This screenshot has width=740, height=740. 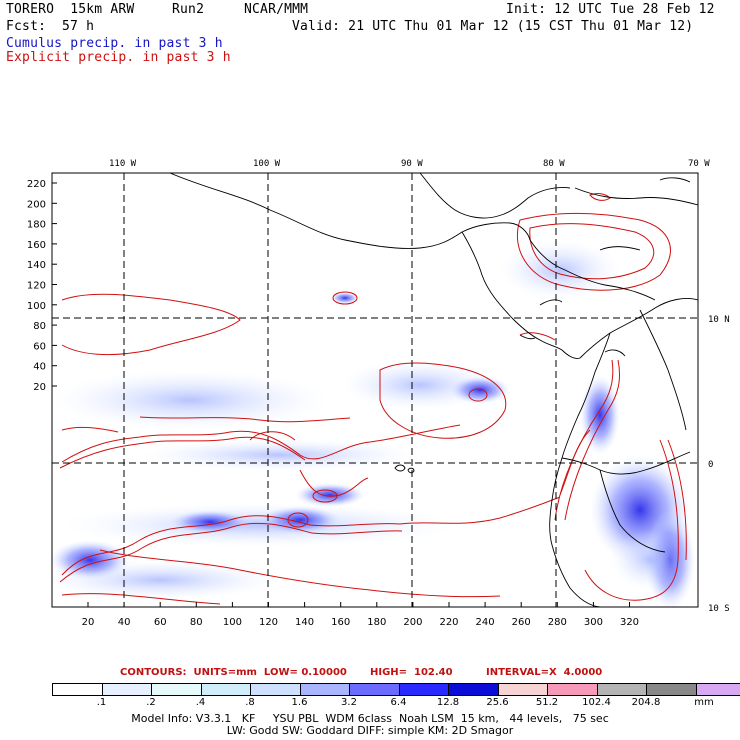 I want to click on color-scale-tick-label: 3.2, so click(x=349, y=702).